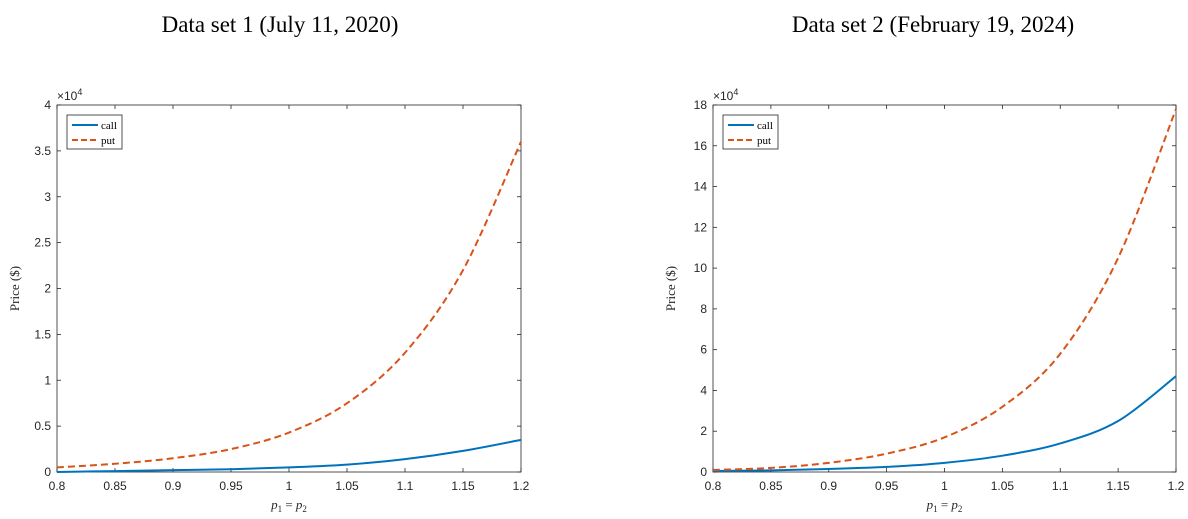 The height and width of the screenshot is (519, 1188). What do you see at coordinates (1060, 486) in the screenshot?
I see `chart-2-x-tick-label: 1.1` at bounding box center [1060, 486].